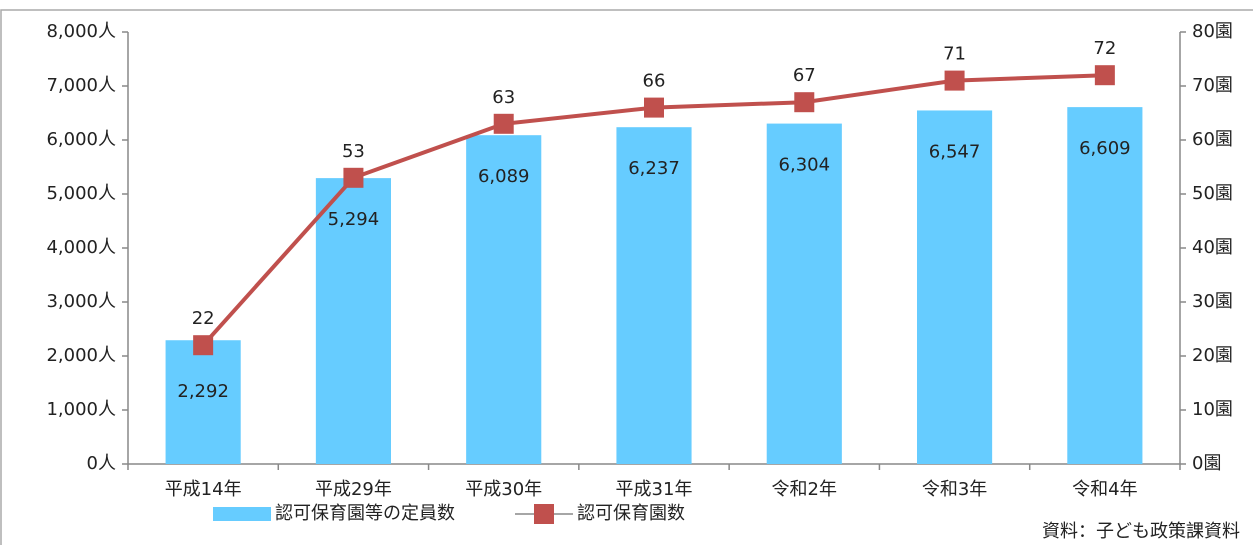 This screenshot has width=1253, height=545. Describe the element at coordinates (81, 301) in the screenshot. I see `y-tick-label: 3,000人` at that location.